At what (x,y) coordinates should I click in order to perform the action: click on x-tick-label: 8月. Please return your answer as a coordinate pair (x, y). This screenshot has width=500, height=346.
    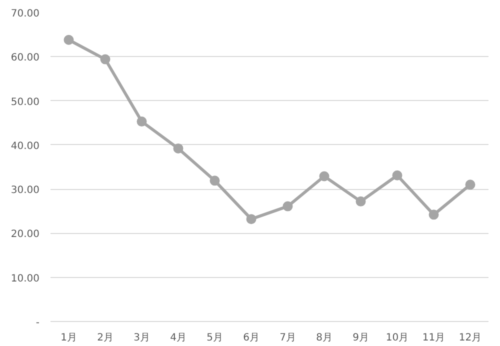
    Looking at the image, I should click on (324, 338).